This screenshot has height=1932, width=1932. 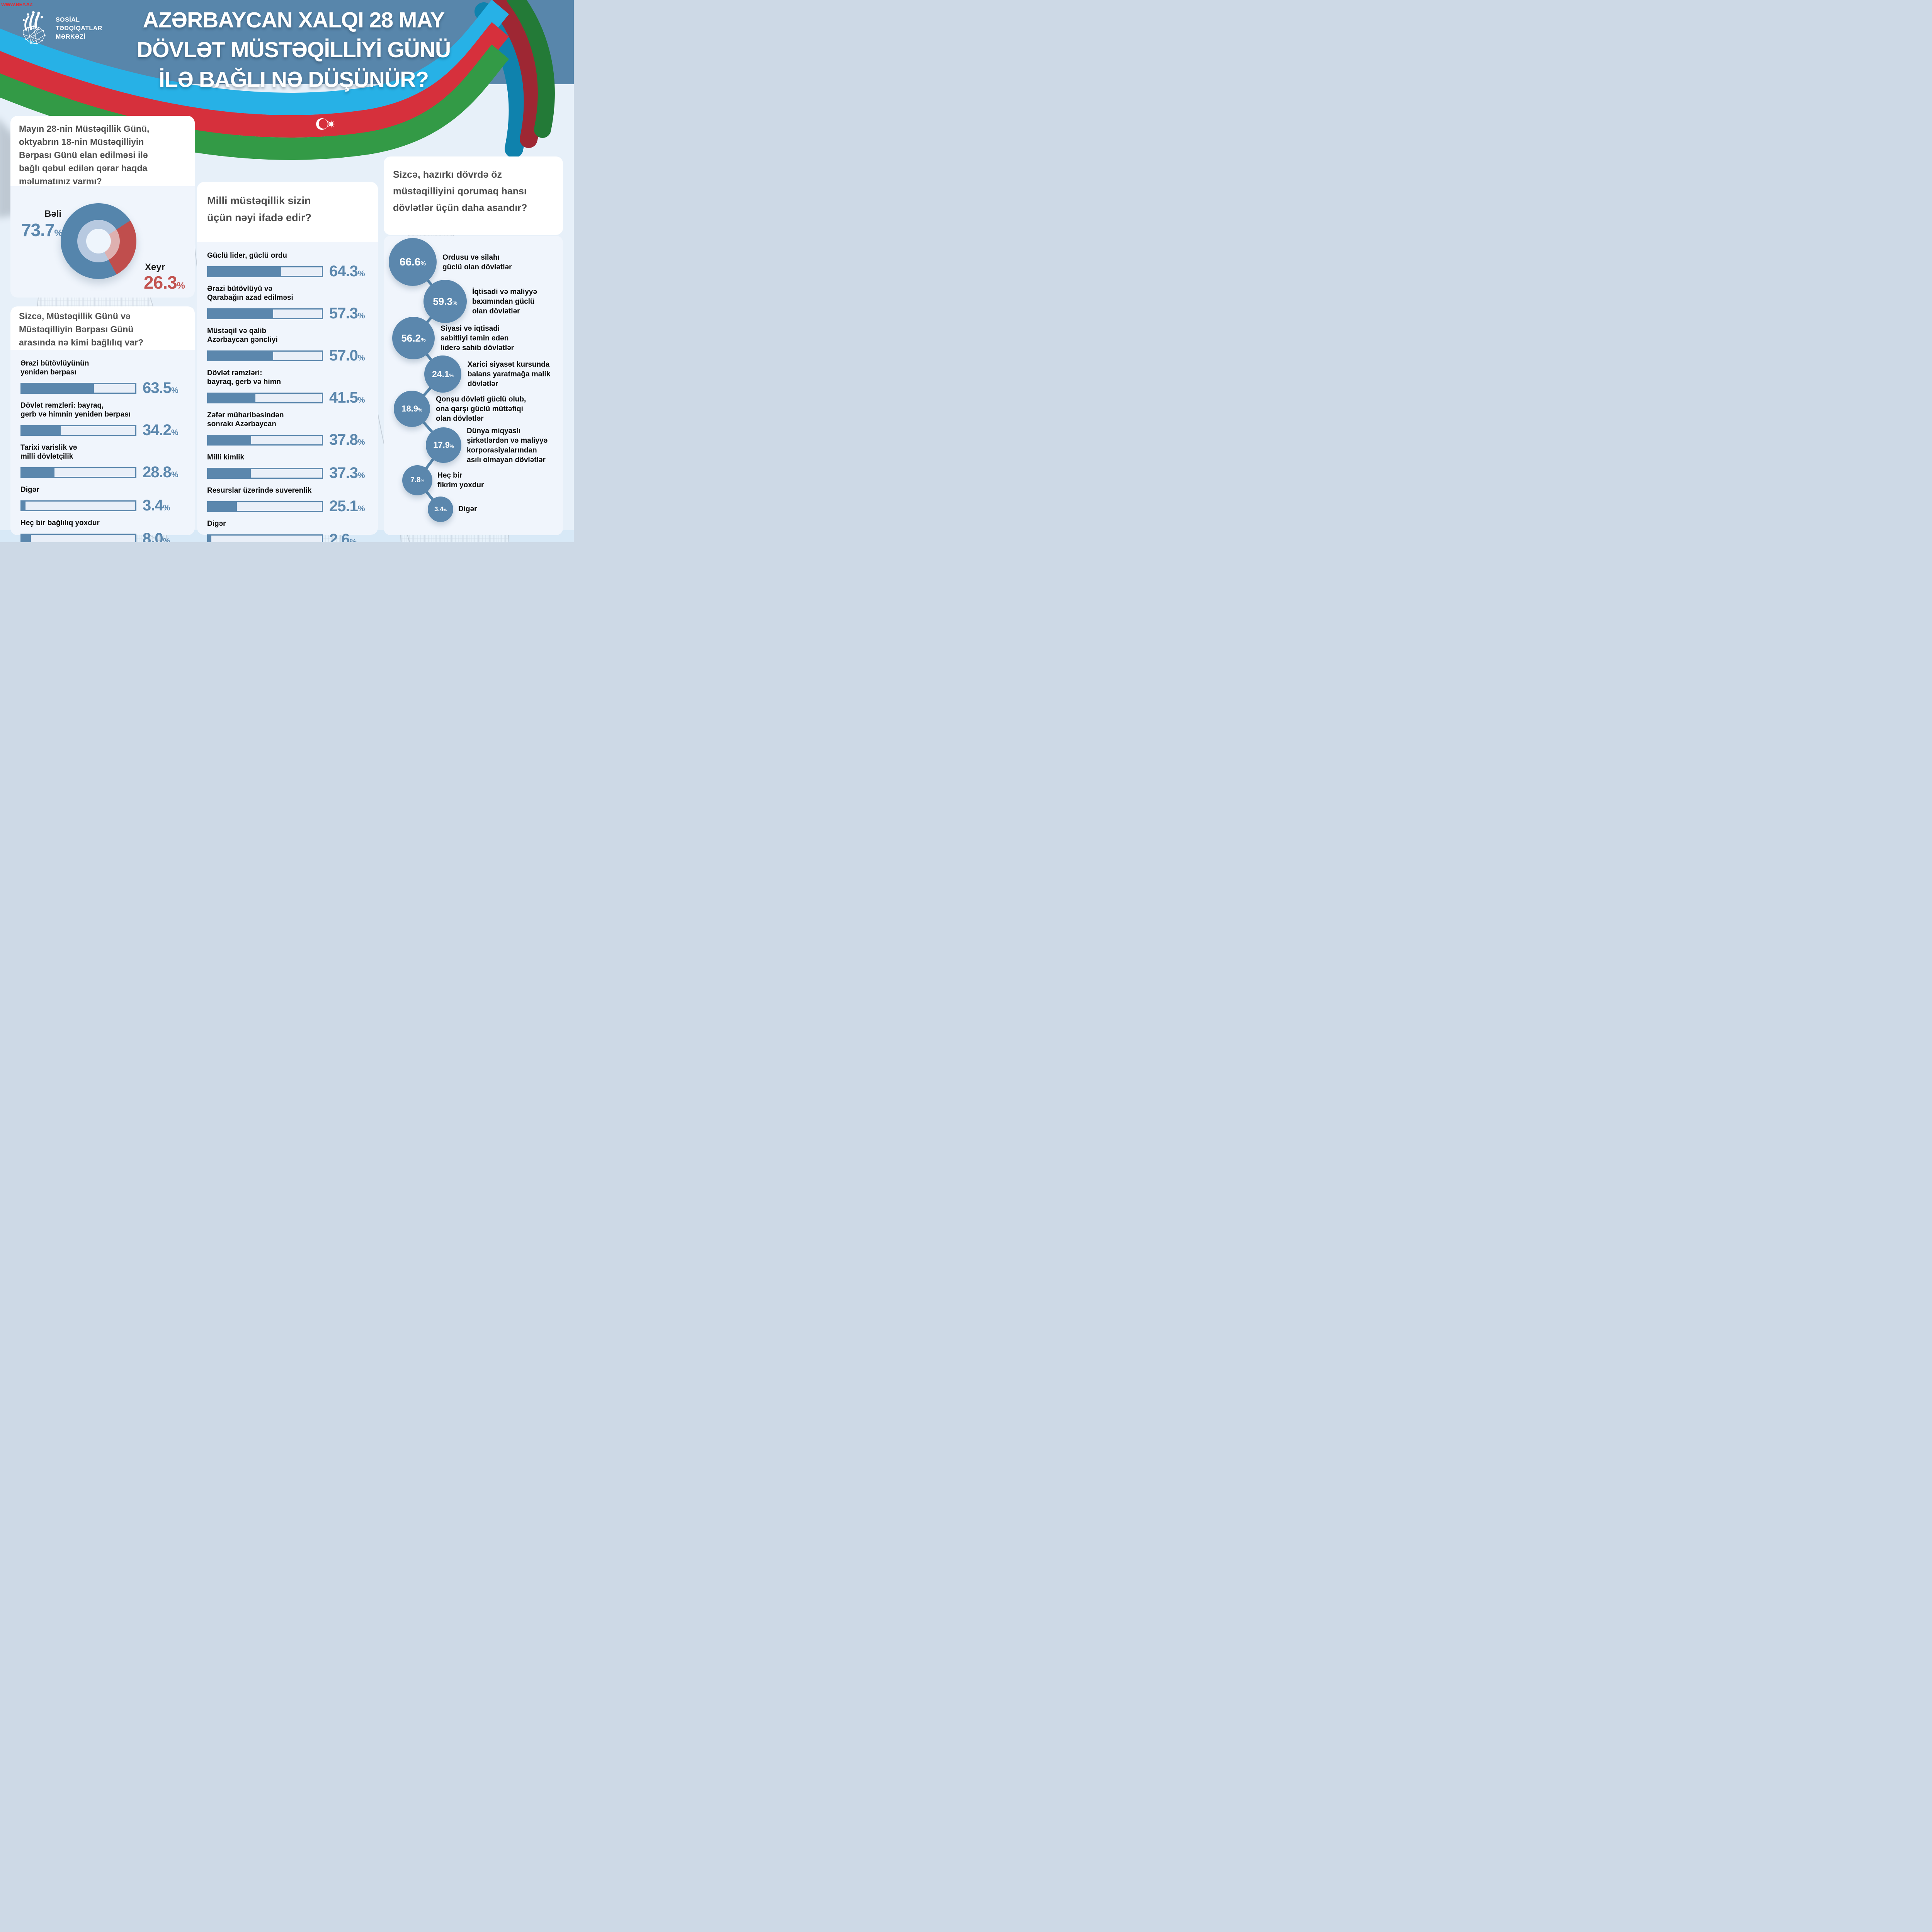 What do you see at coordinates (417, 480) in the screenshot?
I see `bubble-value: 7.8%` at bounding box center [417, 480].